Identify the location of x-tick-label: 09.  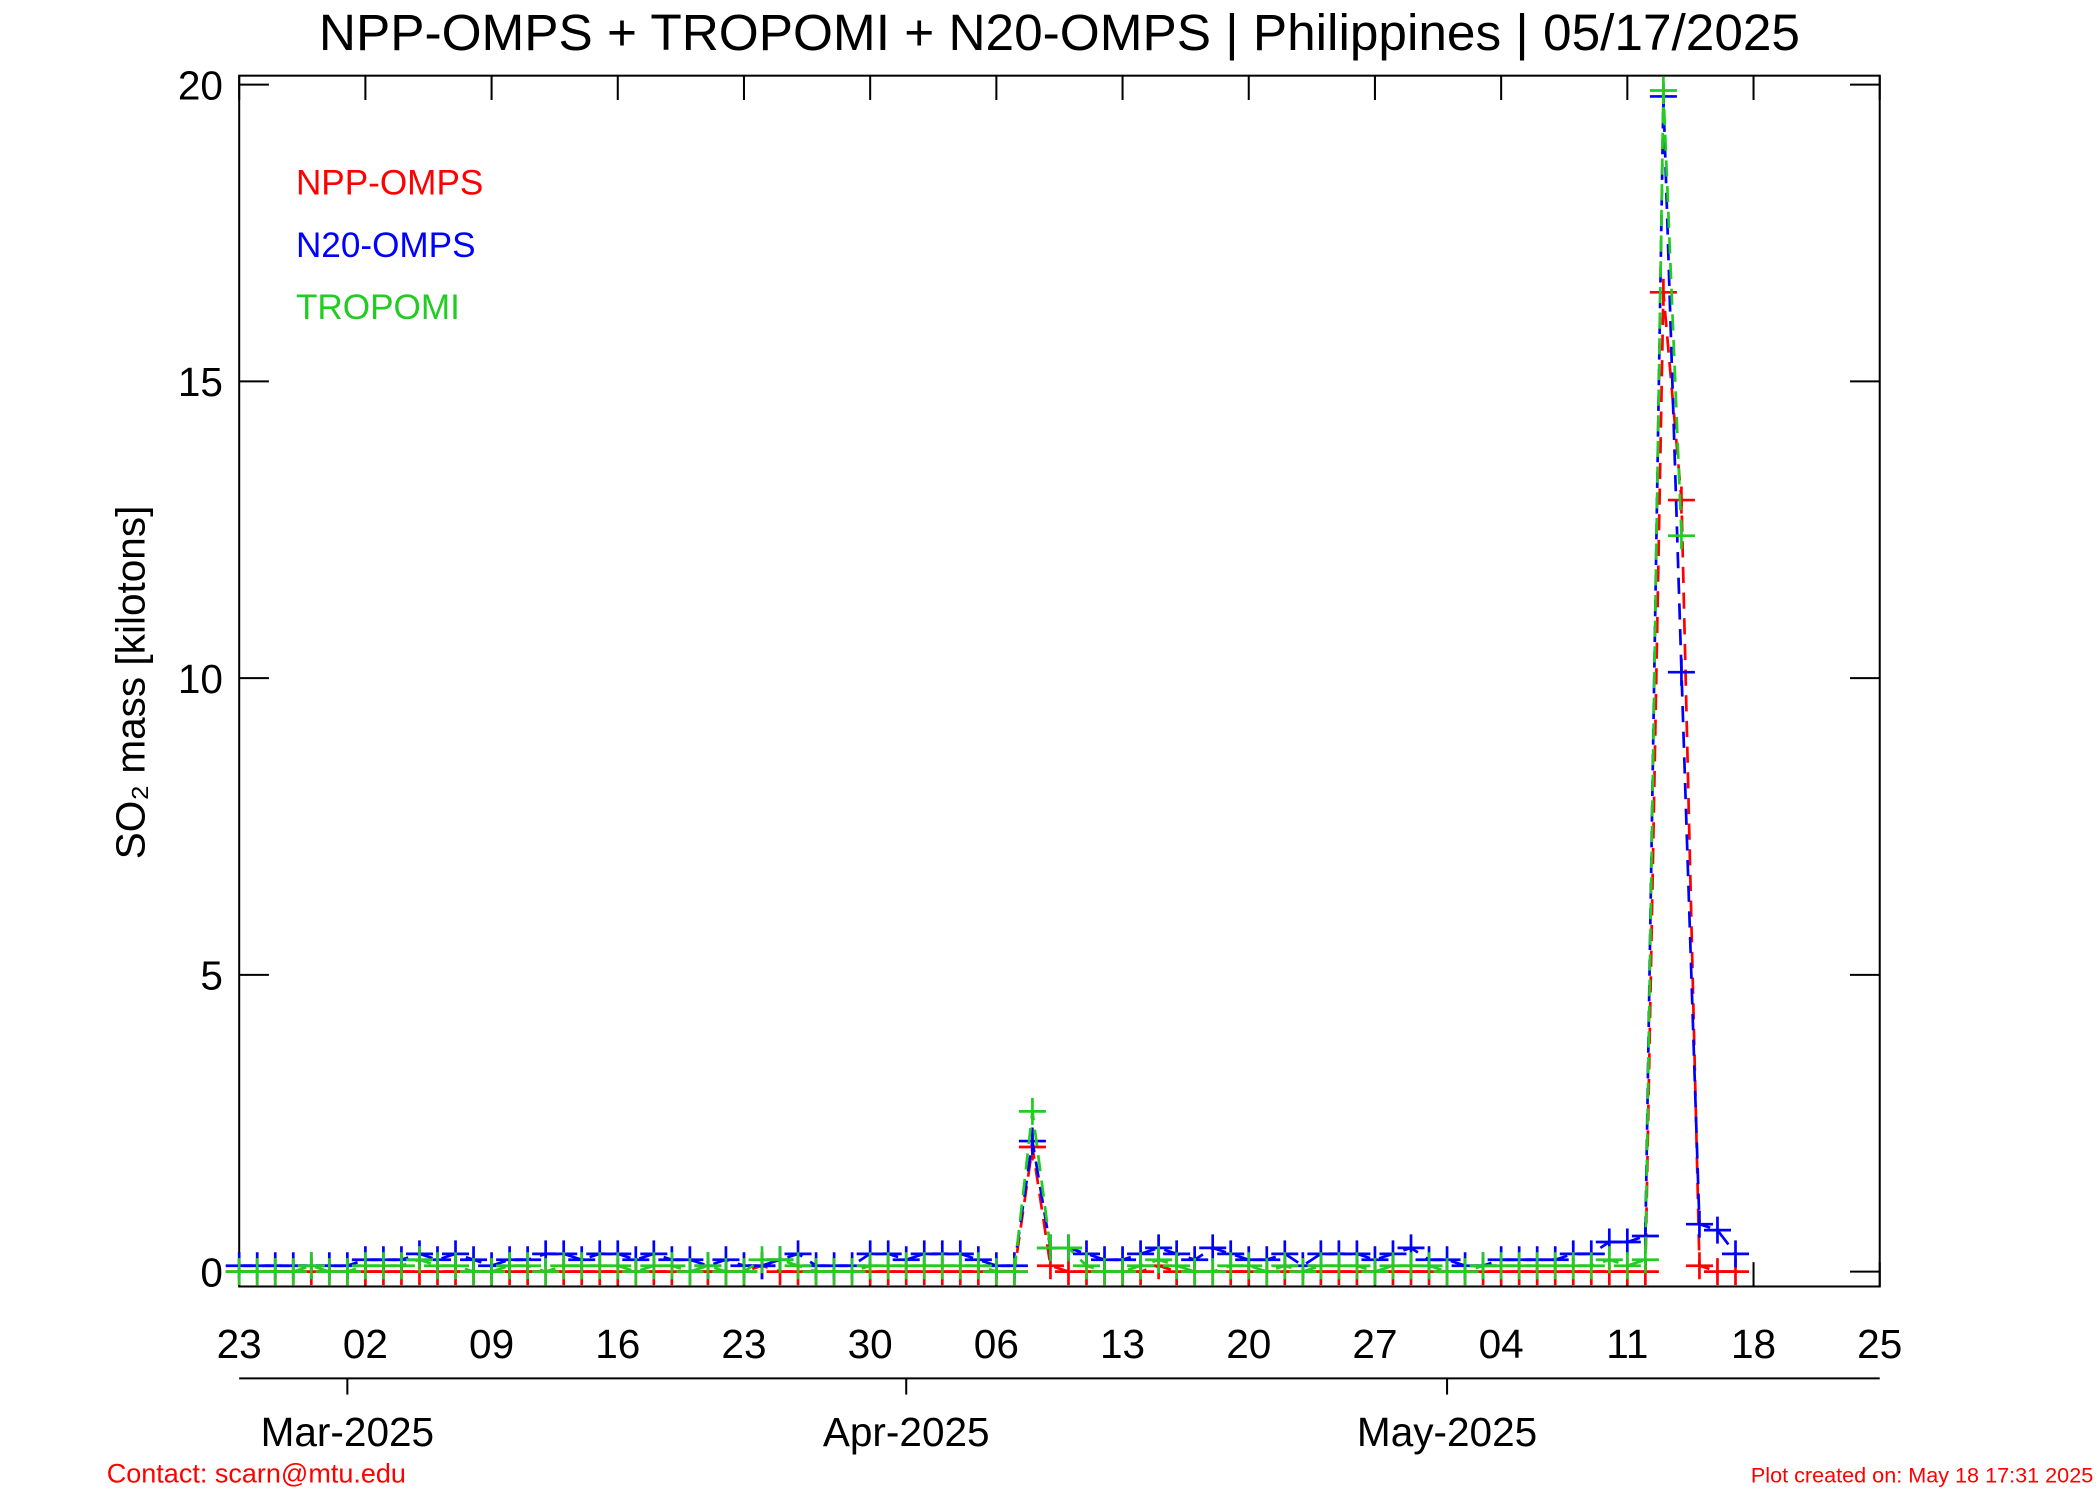
(491, 1344).